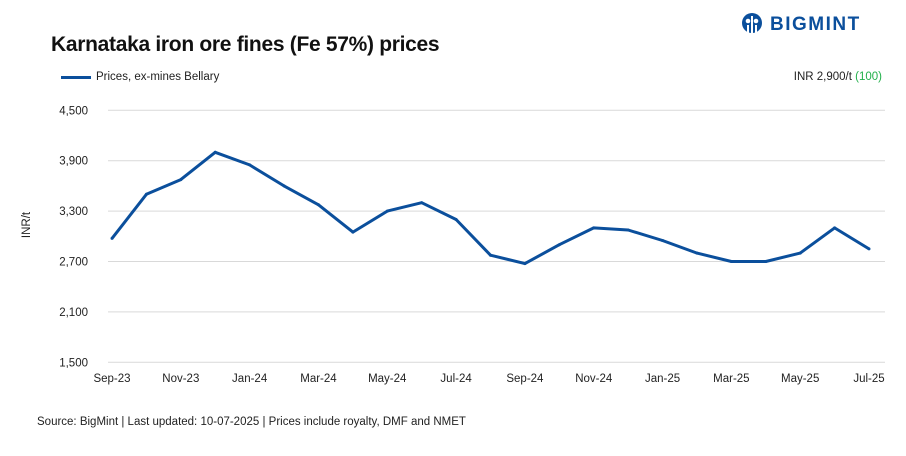 The image size is (906, 456). What do you see at coordinates (456, 379) in the screenshot?
I see `x-tick-label: Jul-24` at bounding box center [456, 379].